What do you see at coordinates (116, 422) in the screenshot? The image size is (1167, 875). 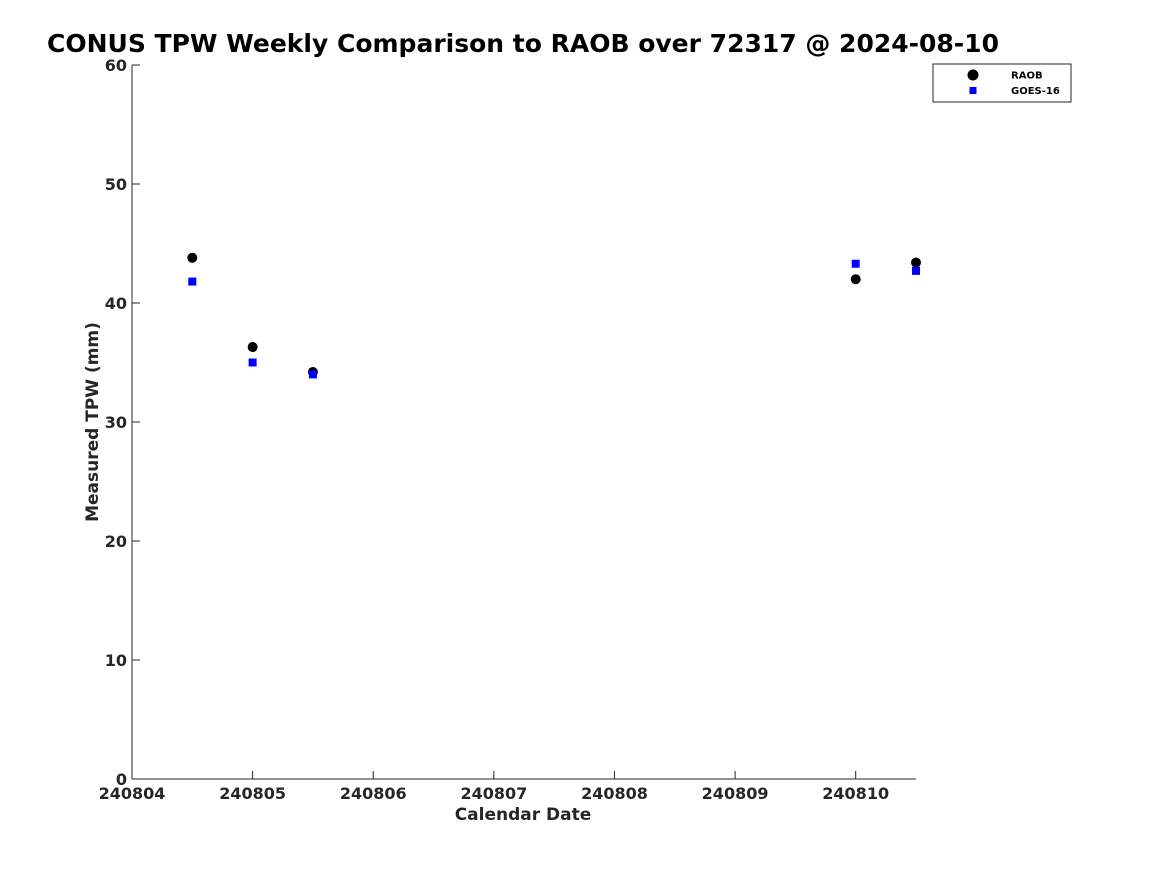 I see `y-tick-label: 30` at bounding box center [116, 422].